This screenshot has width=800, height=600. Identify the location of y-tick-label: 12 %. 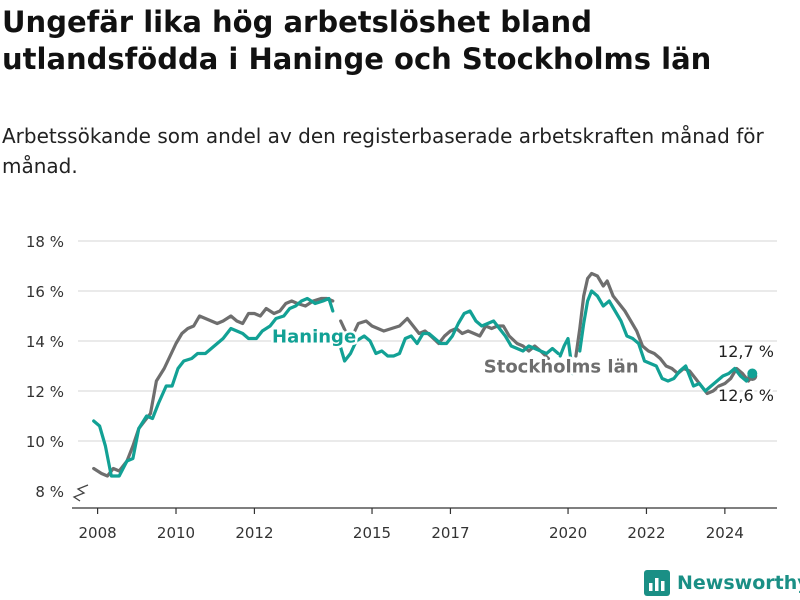
(45, 392).